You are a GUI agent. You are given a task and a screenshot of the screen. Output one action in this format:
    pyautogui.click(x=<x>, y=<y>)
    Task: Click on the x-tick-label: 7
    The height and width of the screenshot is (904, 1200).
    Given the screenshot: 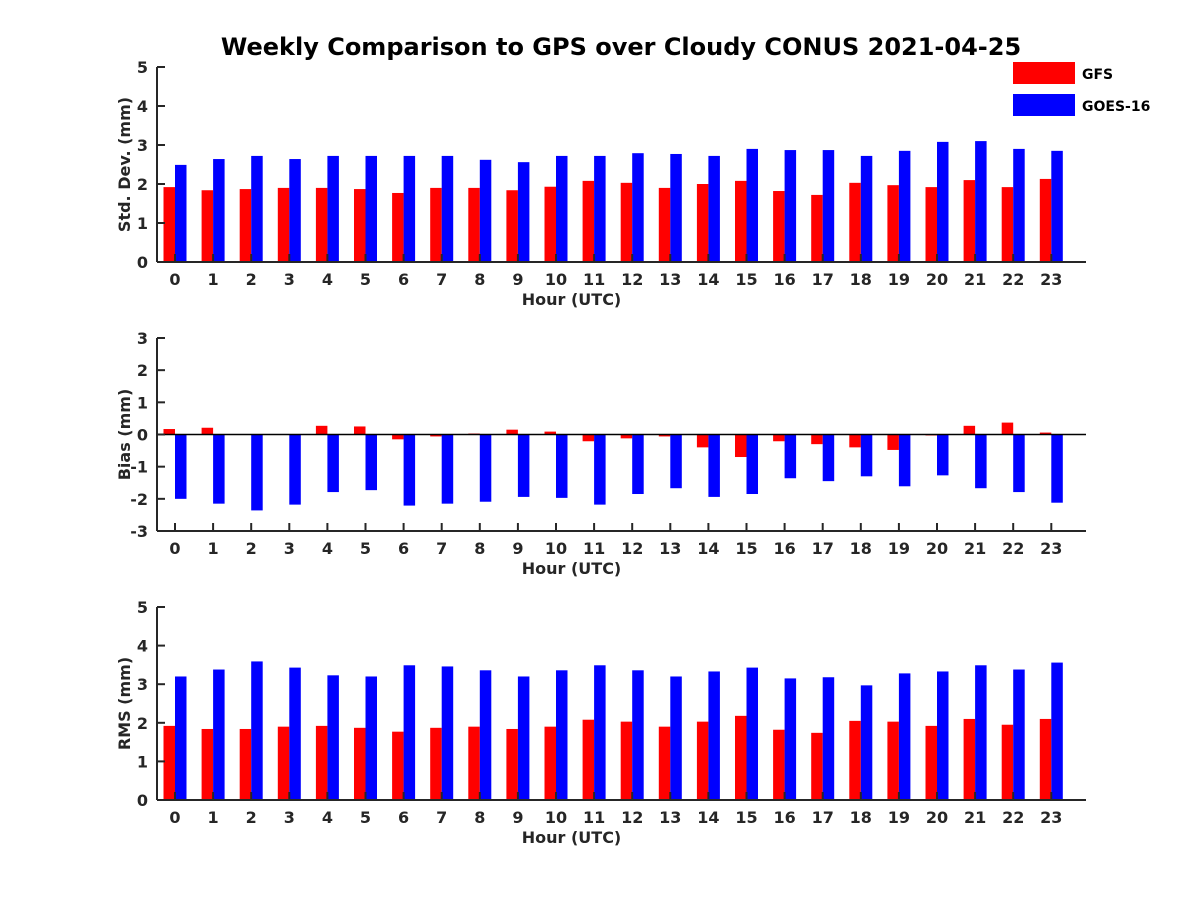 What is the action you would take?
    pyautogui.click(x=441, y=817)
    